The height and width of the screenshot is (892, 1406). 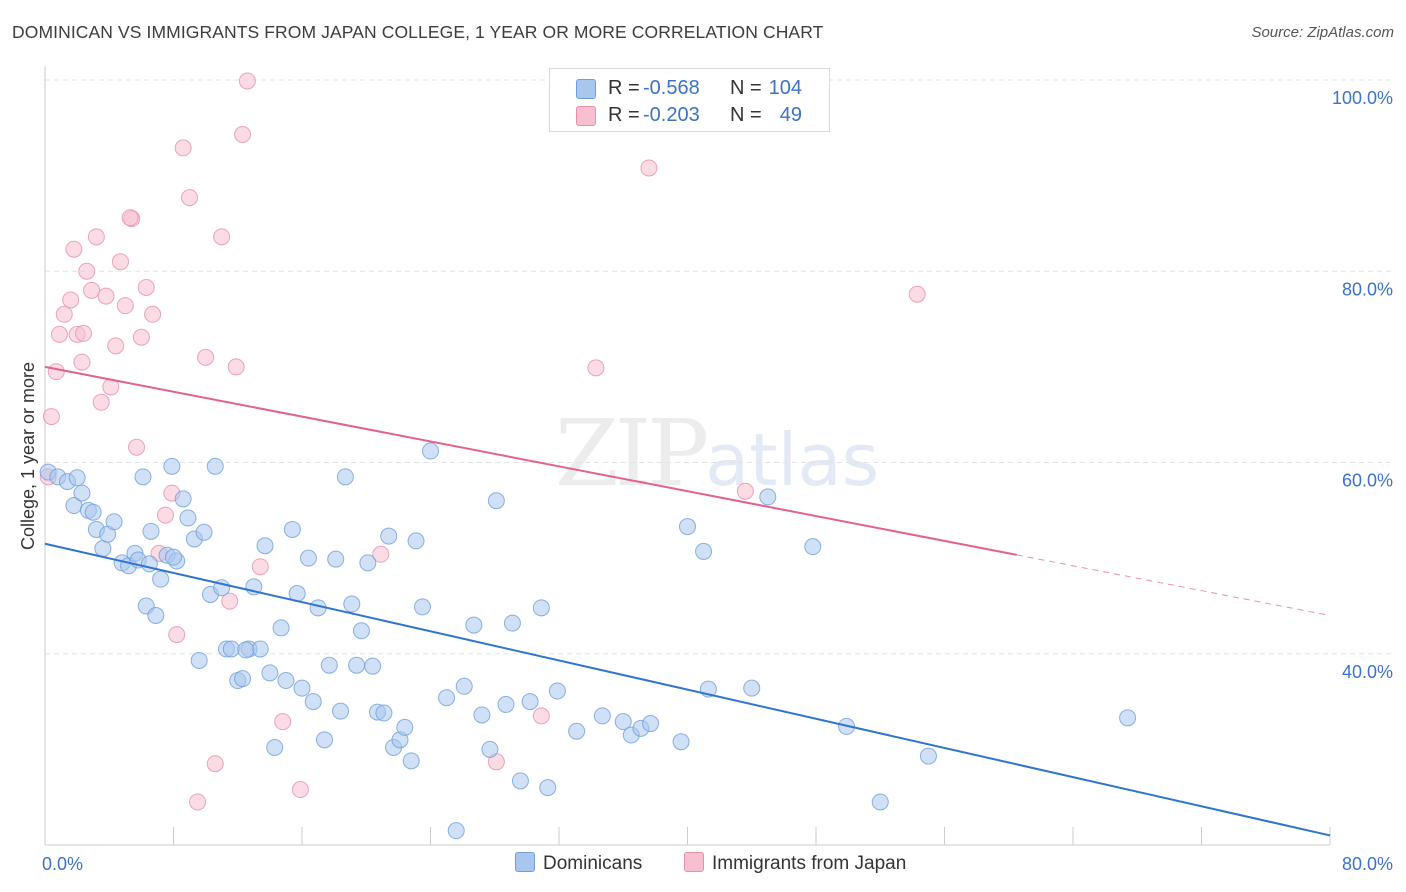 I want to click on legend-swatch-pink, so click(x=694, y=862).